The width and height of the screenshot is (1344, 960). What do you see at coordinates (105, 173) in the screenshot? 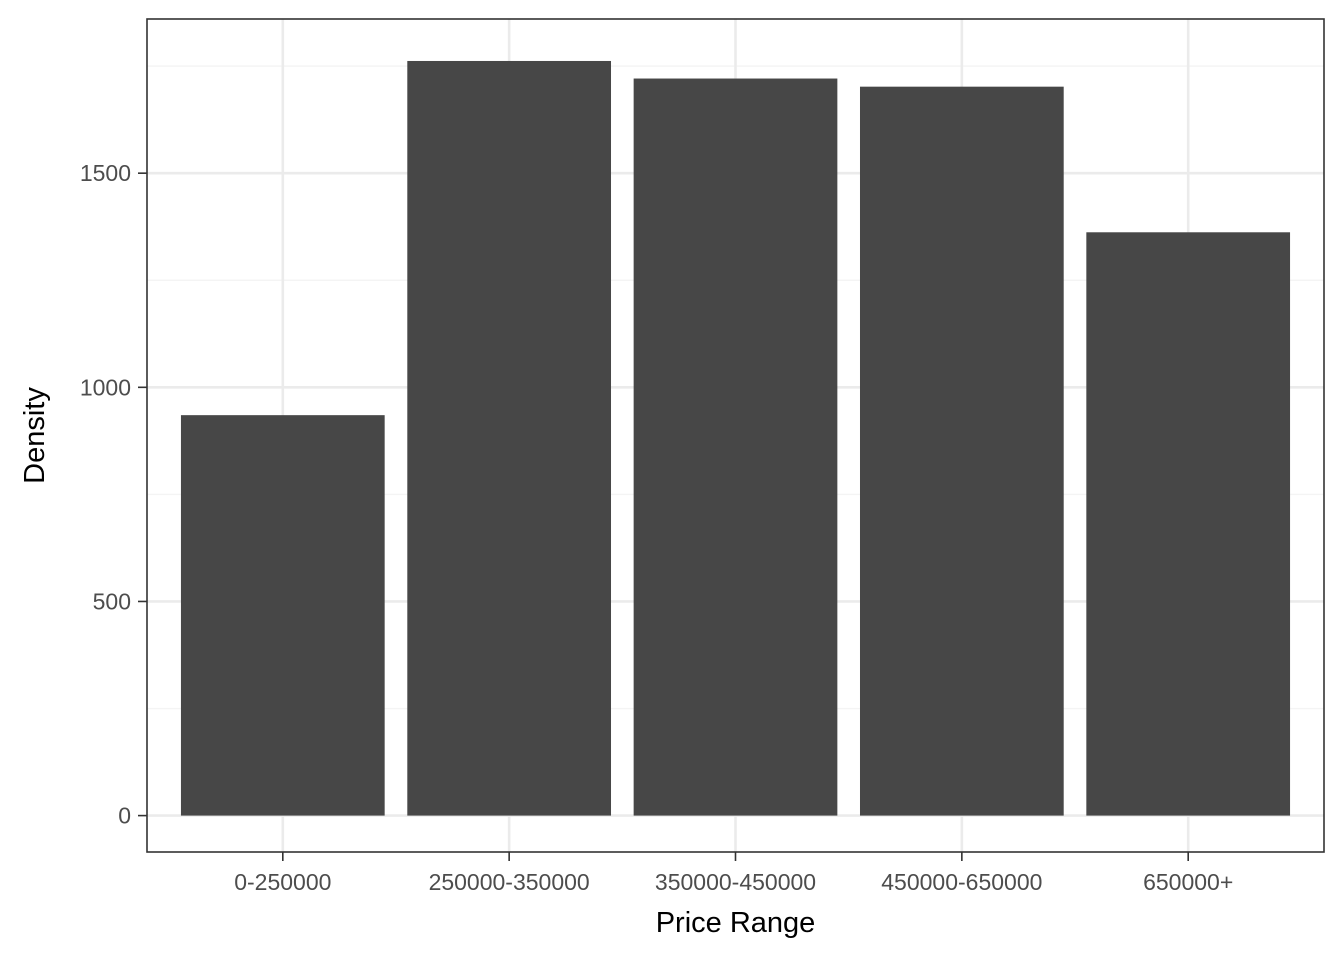
I see `y-tick-label: 1500` at bounding box center [105, 173].